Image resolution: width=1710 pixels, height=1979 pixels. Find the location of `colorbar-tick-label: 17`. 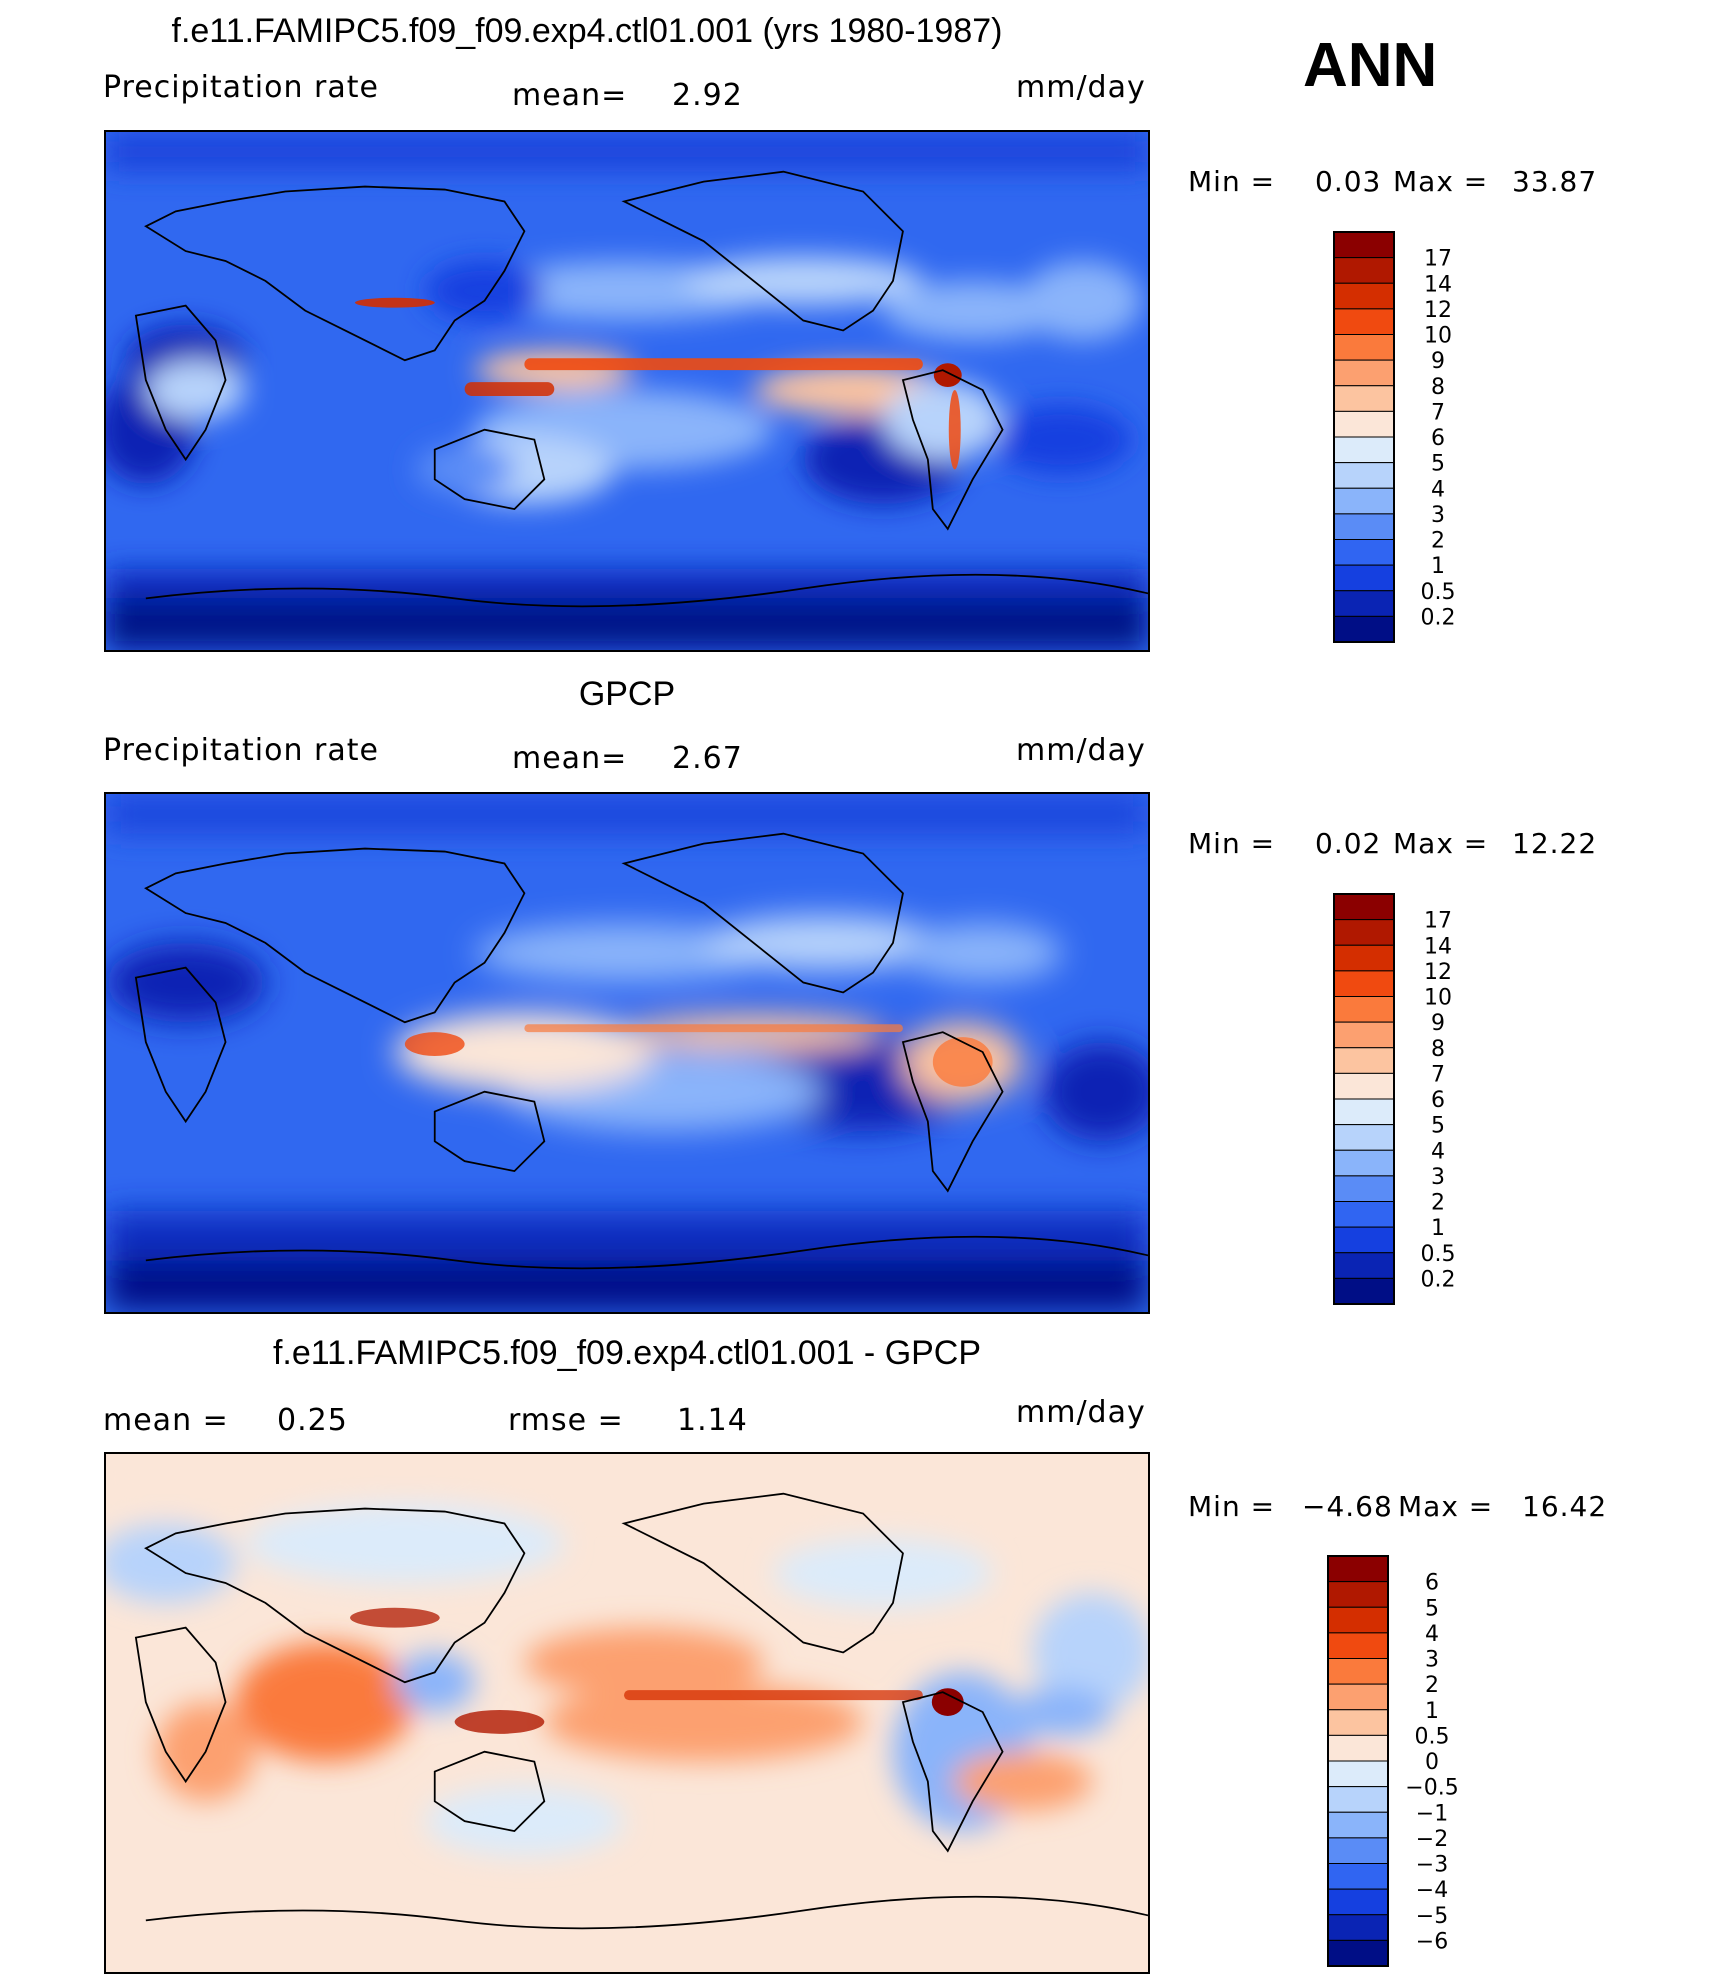

colorbar-tick-label: 17 is located at coordinates (1438, 259).